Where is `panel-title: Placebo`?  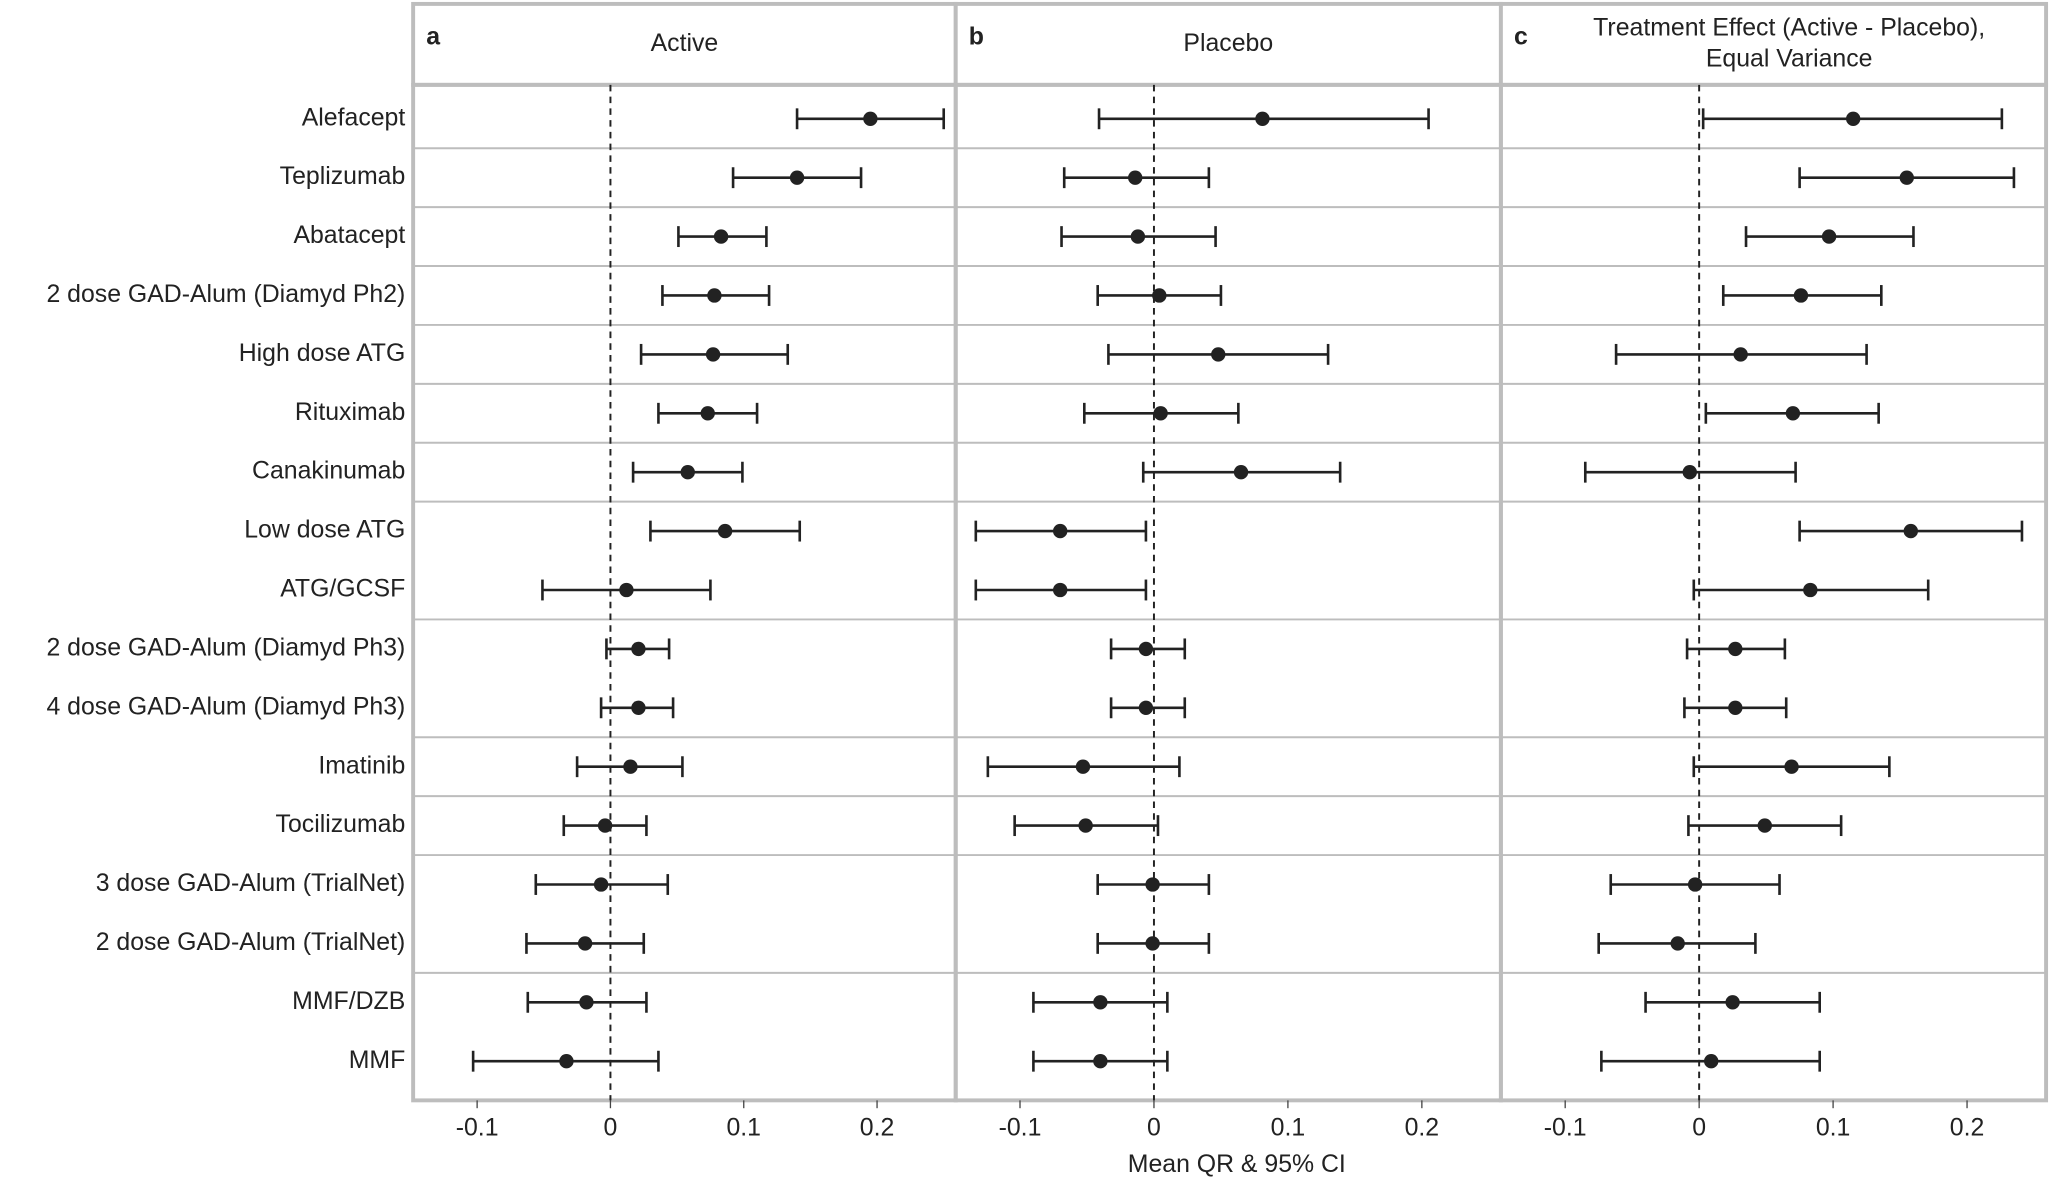
panel-title: Placebo is located at coordinates (1228, 43).